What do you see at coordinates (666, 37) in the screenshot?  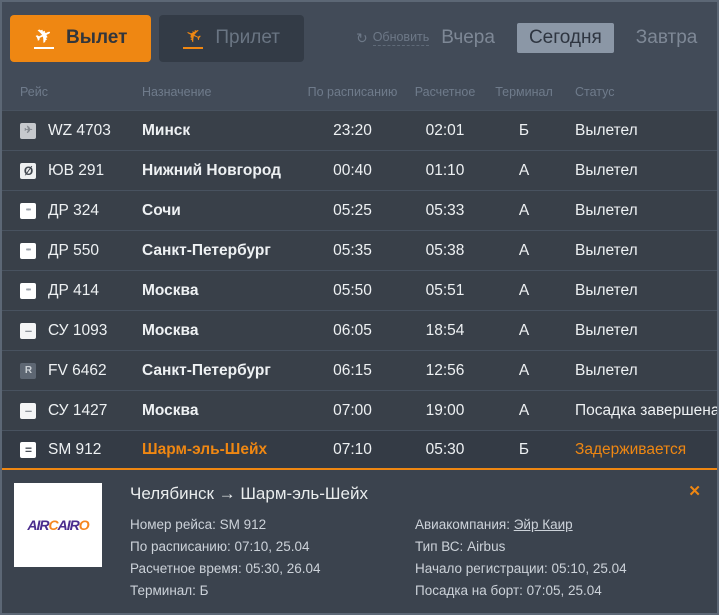 I see `day-tomorrow: Завтра` at bounding box center [666, 37].